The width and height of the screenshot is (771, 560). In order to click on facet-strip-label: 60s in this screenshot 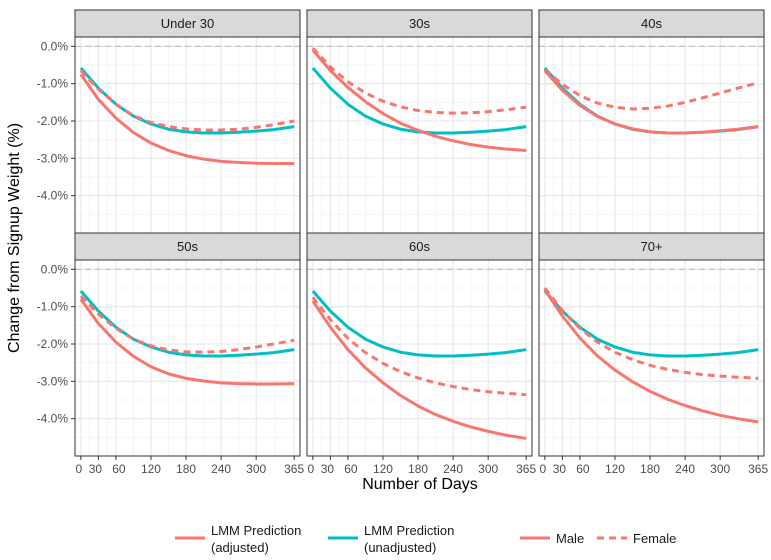, I will do `click(419, 246)`.